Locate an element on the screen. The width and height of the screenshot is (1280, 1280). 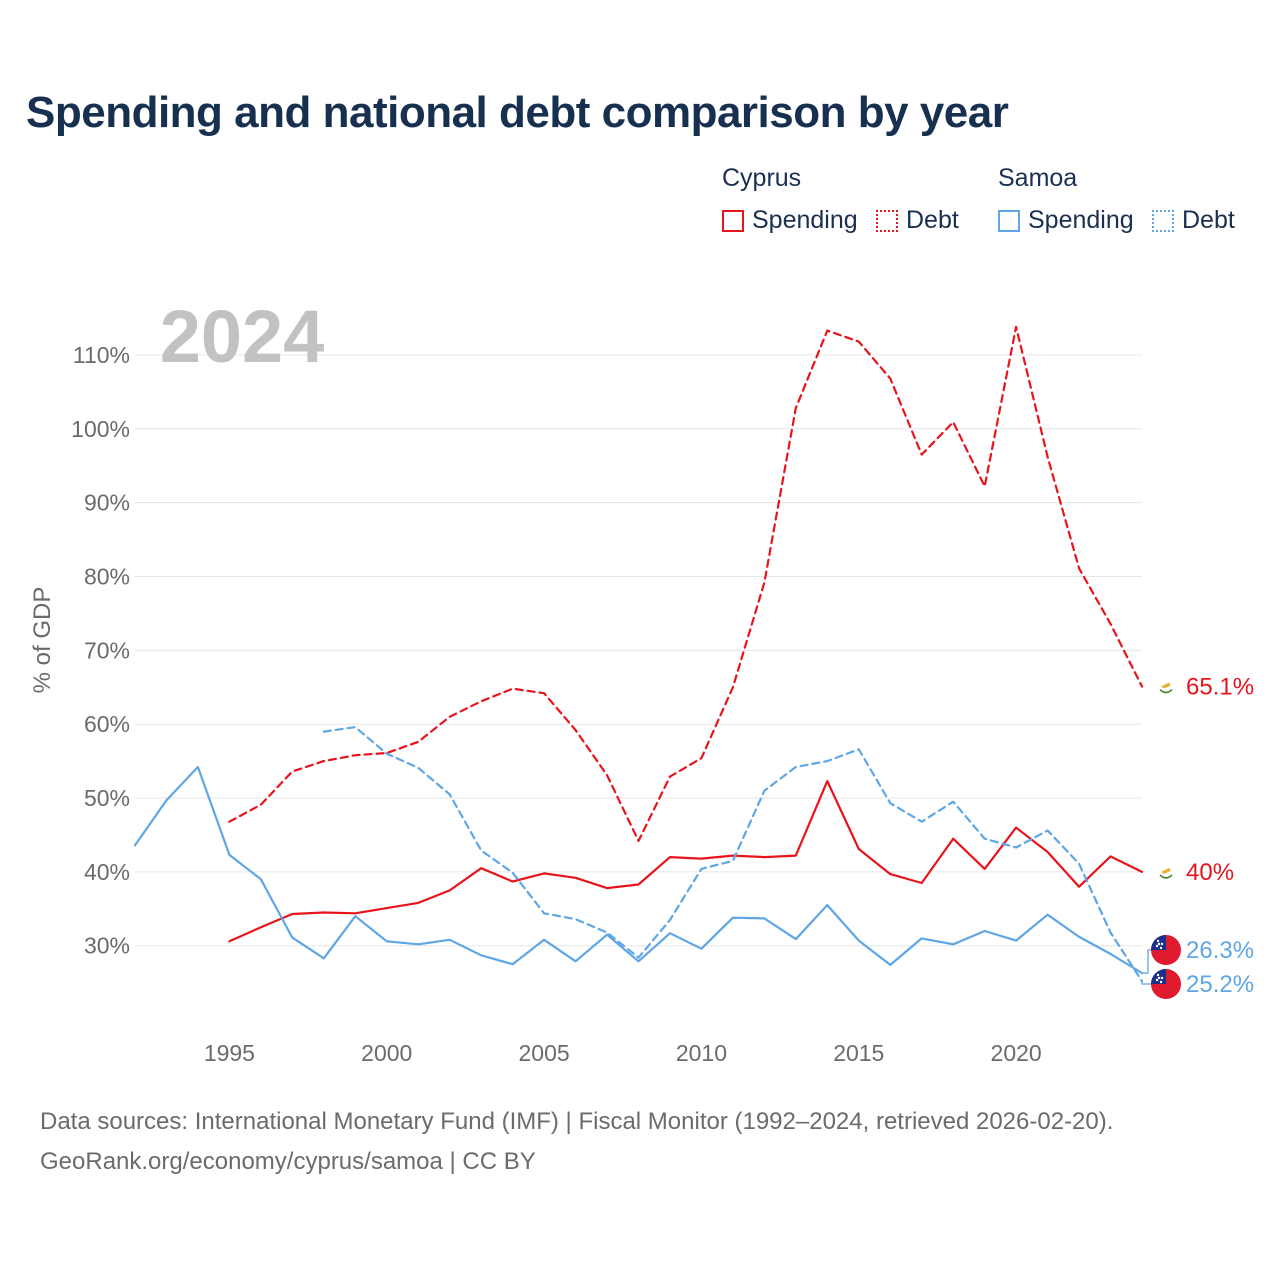
end-label-samoa-debt: 25.2% is located at coordinates (1220, 984).